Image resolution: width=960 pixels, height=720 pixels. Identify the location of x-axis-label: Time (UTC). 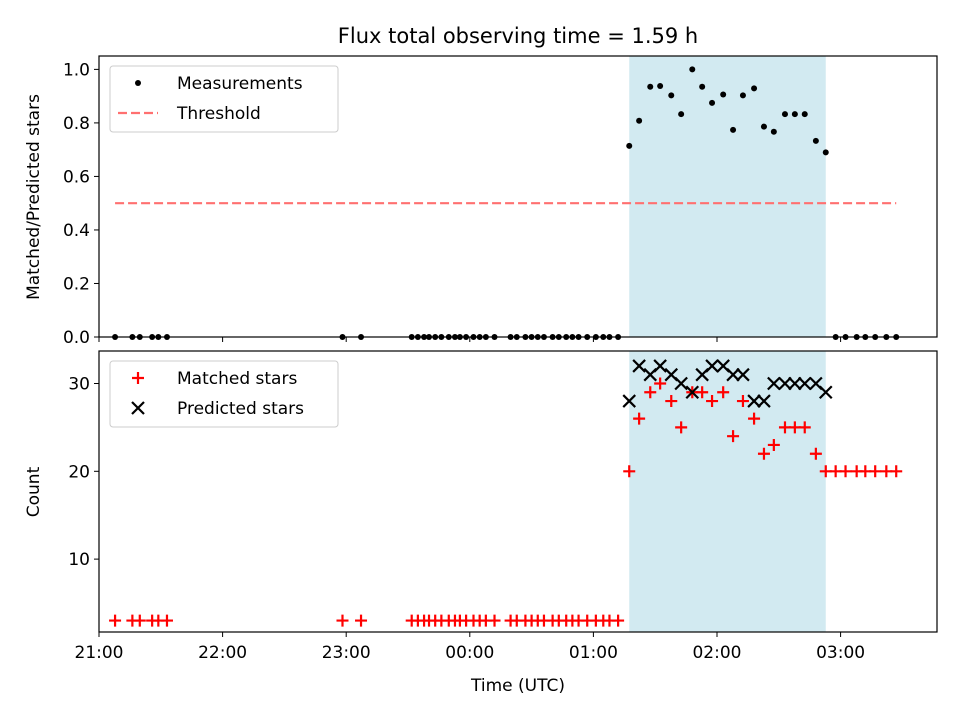
(517, 686).